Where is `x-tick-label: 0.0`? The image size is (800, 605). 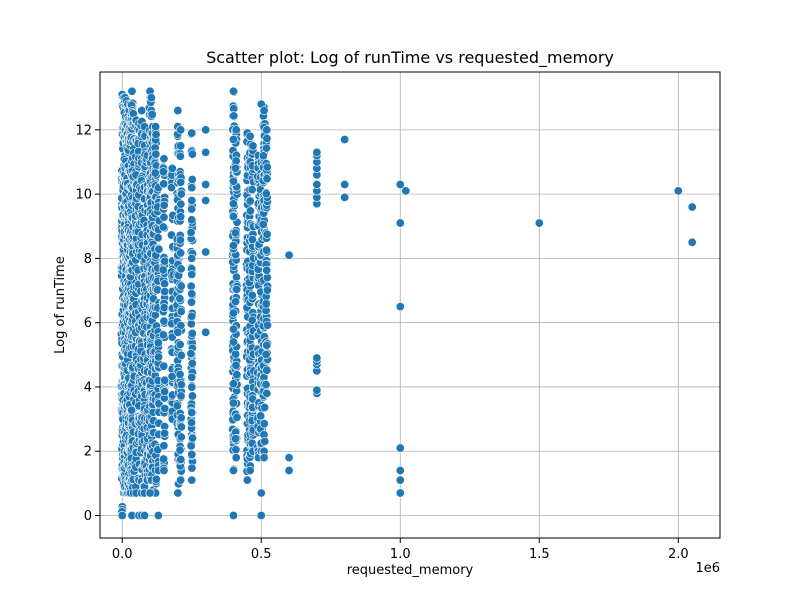
x-tick-label: 0.0 is located at coordinates (122, 554).